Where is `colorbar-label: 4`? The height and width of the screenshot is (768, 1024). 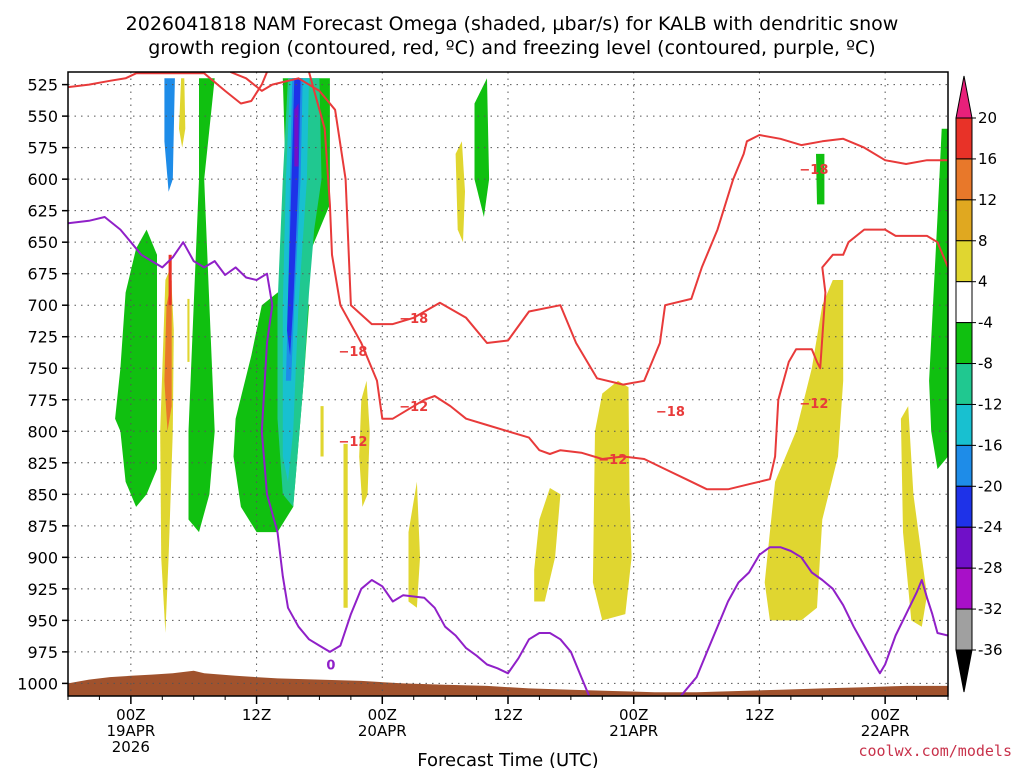
colorbar-label: 4 is located at coordinates (983, 282).